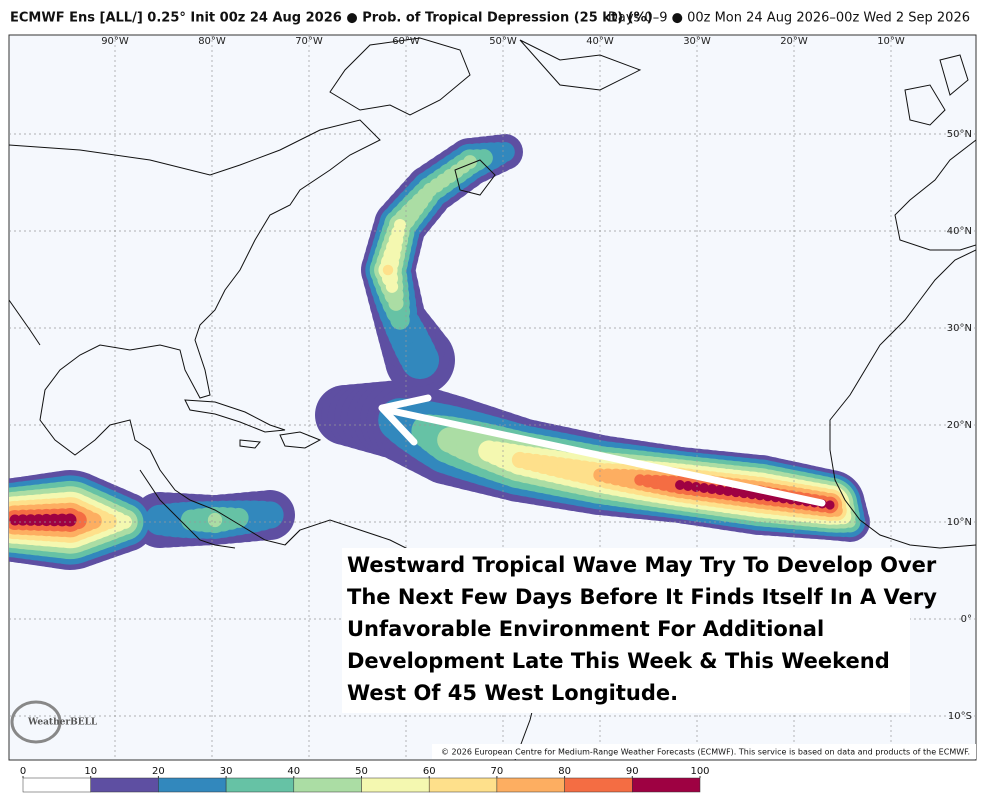 This screenshot has width=984, height=812. I want to click on footer-bg, so click(704, 751).